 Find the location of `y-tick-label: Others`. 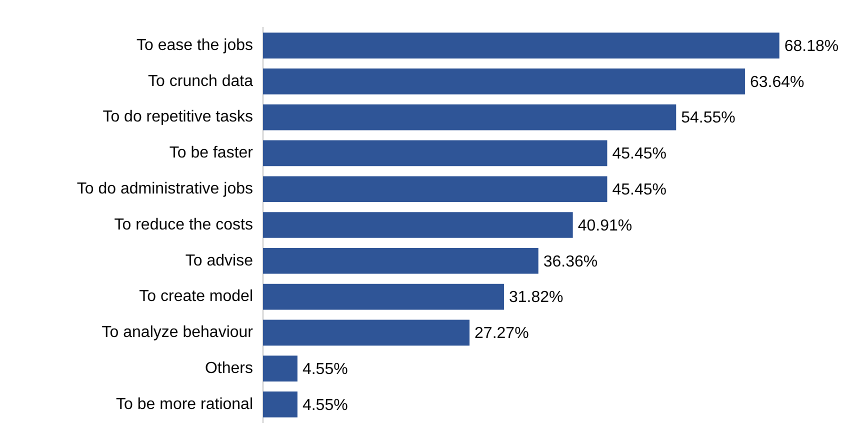

y-tick-label: Others is located at coordinates (228, 368).